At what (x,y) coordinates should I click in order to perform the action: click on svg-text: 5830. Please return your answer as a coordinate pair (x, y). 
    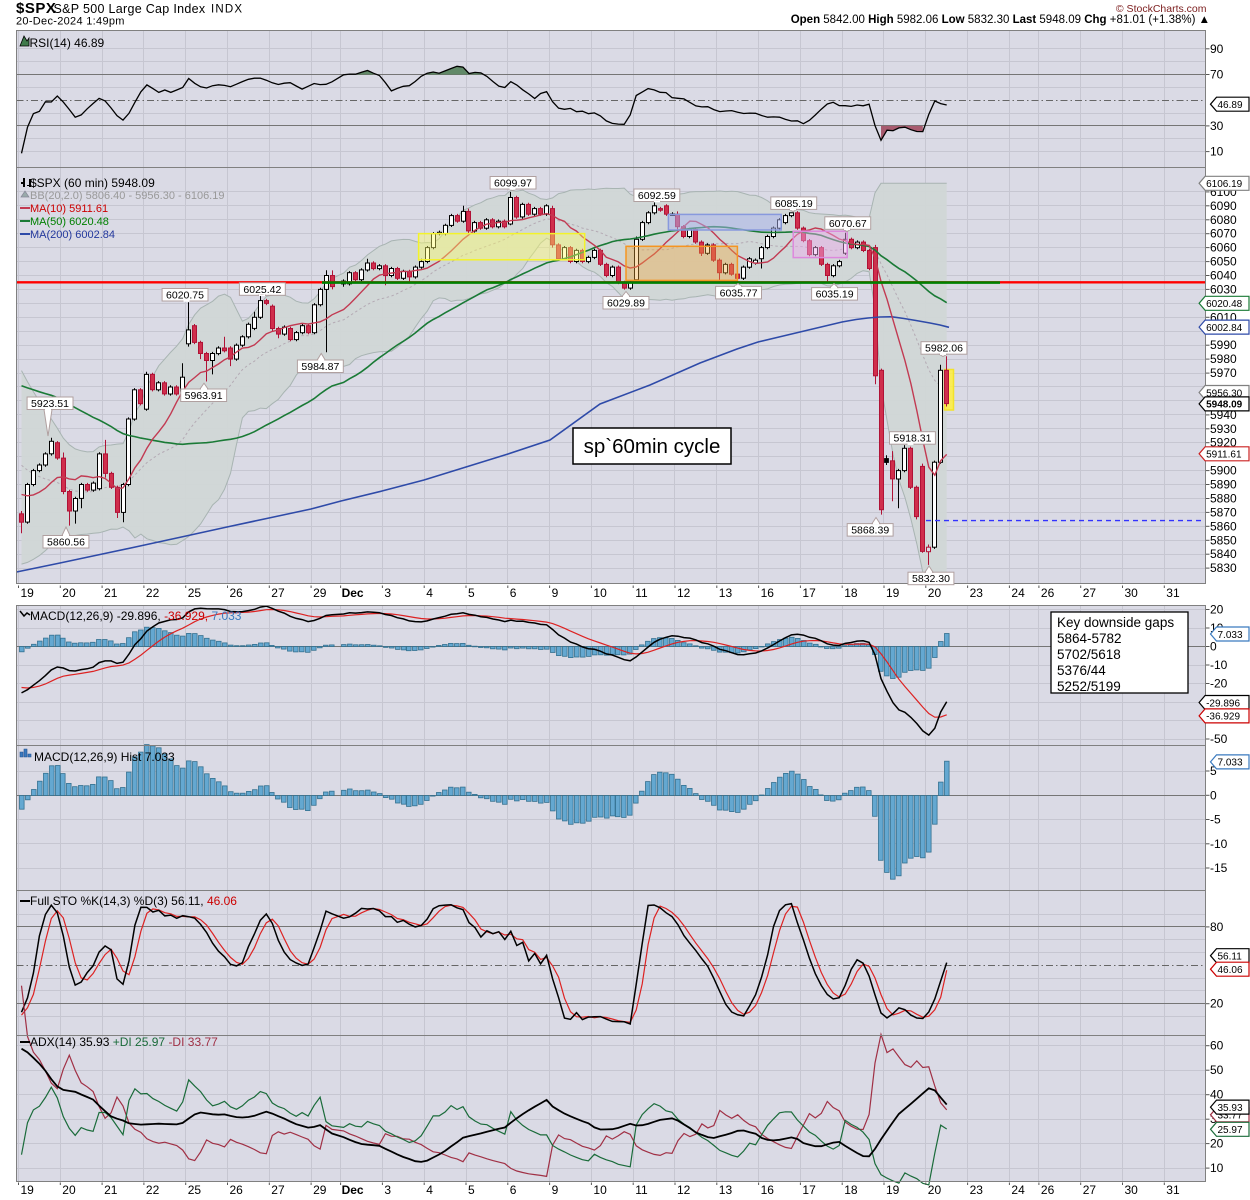
    Looking at the image, I should click on (1223, 568).